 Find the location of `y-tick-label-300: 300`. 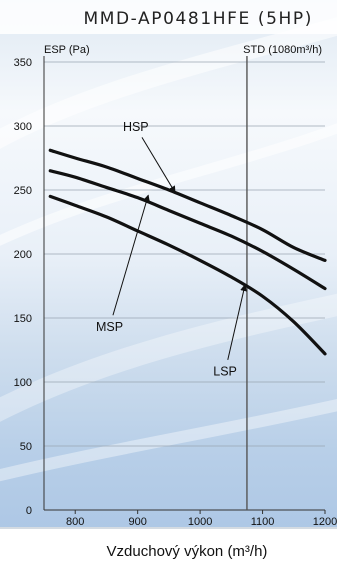

y-tick-label-300: 300 is located at coordinates (23, 127).